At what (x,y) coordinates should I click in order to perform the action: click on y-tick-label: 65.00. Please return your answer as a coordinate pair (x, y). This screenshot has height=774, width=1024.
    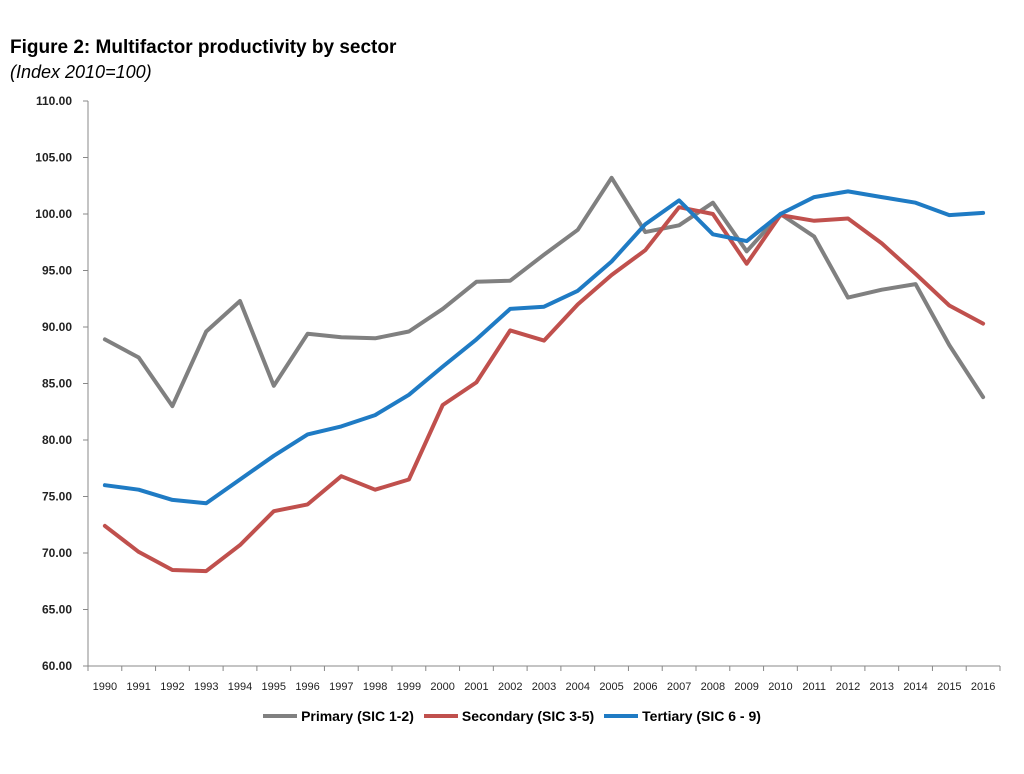
    Looking at the image, I should click on (57, 610).